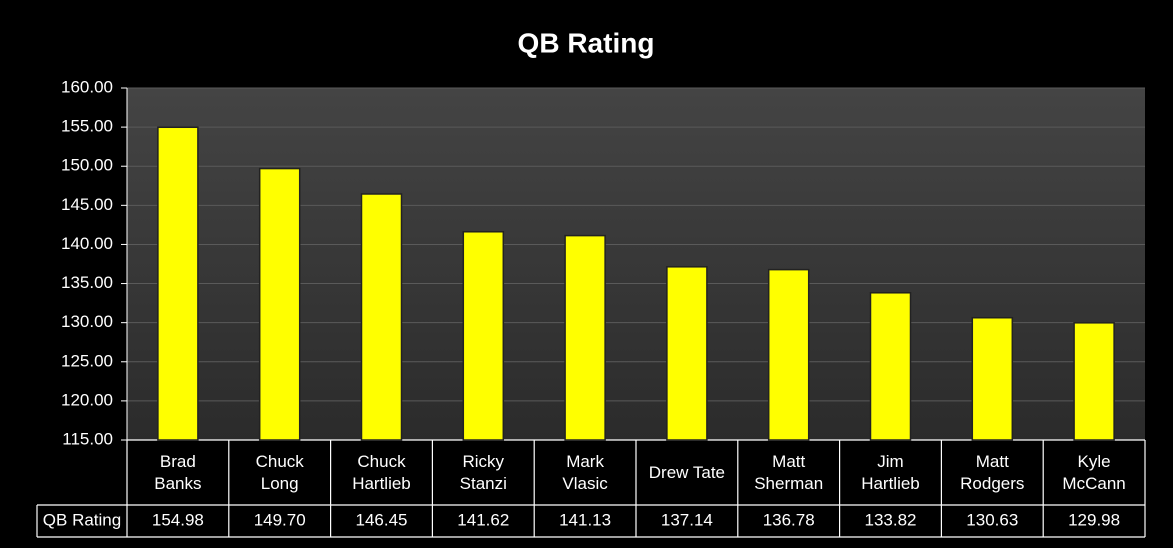 Image resolution: width=1173 pixels, height=548 pixels. I want to click on chart-title: QB Rating, so click(586, 42).